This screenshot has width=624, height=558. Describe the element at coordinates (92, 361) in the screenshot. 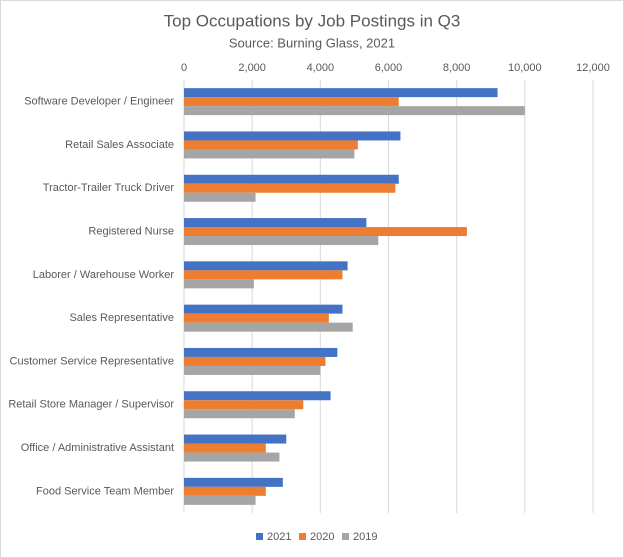

I see `y-tick-label: Customer Service Representative` at that location.